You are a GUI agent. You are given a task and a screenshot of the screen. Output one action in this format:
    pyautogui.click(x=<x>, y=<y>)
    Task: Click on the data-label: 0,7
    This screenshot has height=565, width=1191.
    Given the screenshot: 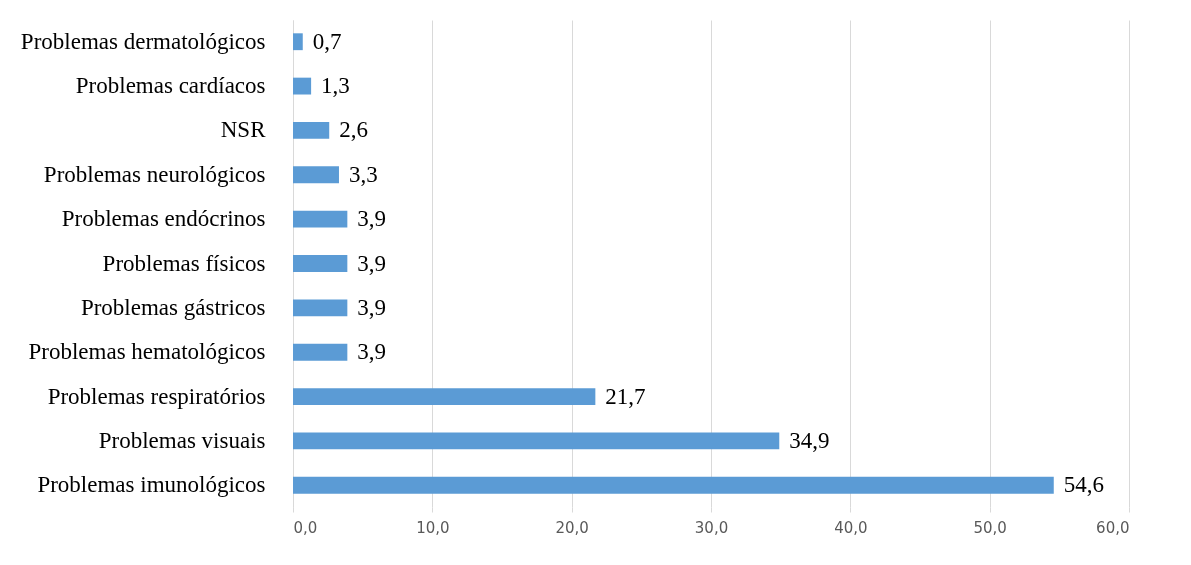 What is the action you would take?
    pyautogui.click(x=327, y=41)
    